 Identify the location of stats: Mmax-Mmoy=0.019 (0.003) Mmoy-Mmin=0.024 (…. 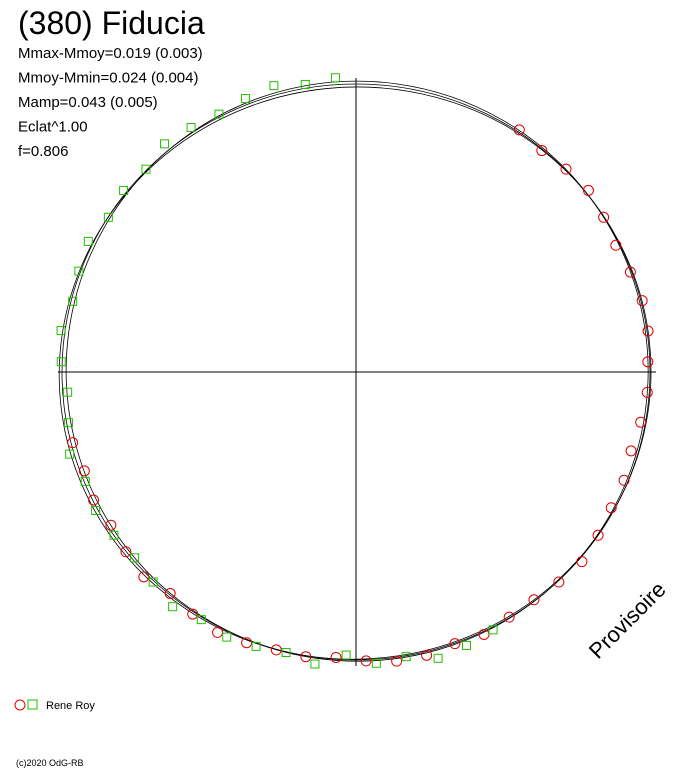
(110, 102).